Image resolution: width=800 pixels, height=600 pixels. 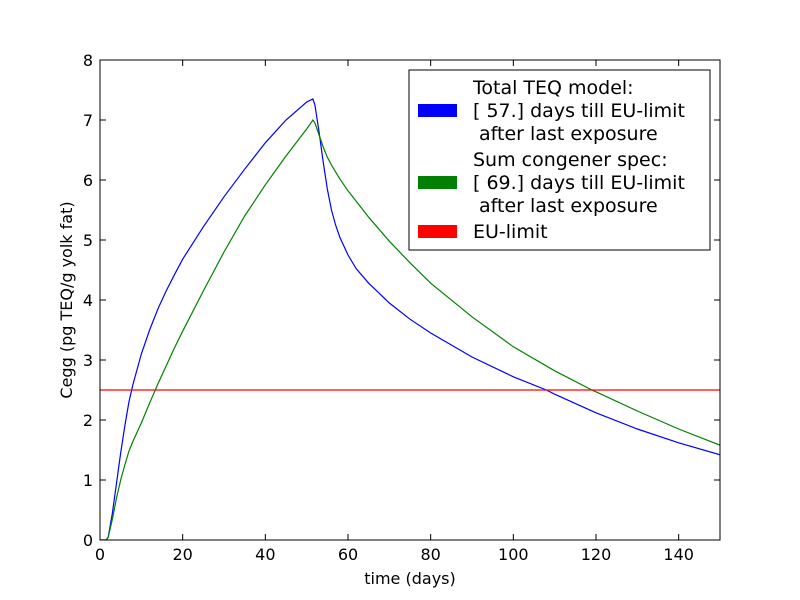 What do you see at coordinates (510, 232) in the screenshot?
I see `legend-label-2: EU-limit` at bounding box center [510, 232].